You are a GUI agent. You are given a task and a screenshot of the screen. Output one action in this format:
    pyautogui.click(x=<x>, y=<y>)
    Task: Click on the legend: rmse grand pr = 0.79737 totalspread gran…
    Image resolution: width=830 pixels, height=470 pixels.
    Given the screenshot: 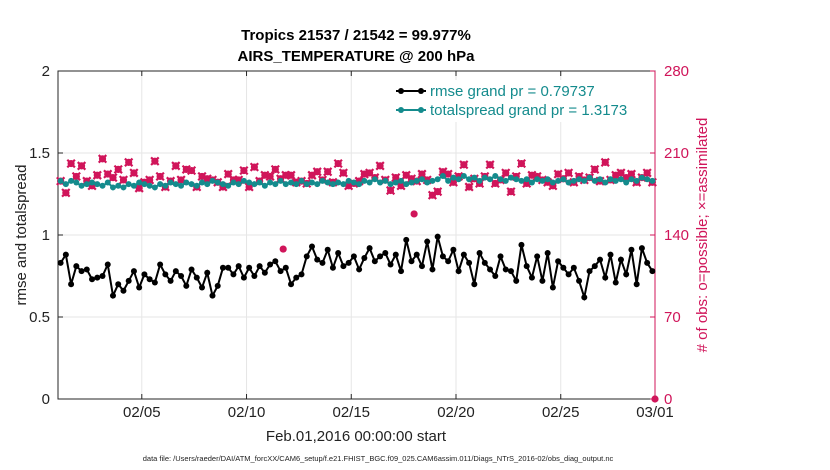 What is the action you would take?
    pyautogui.click(x=522, y=101)
    